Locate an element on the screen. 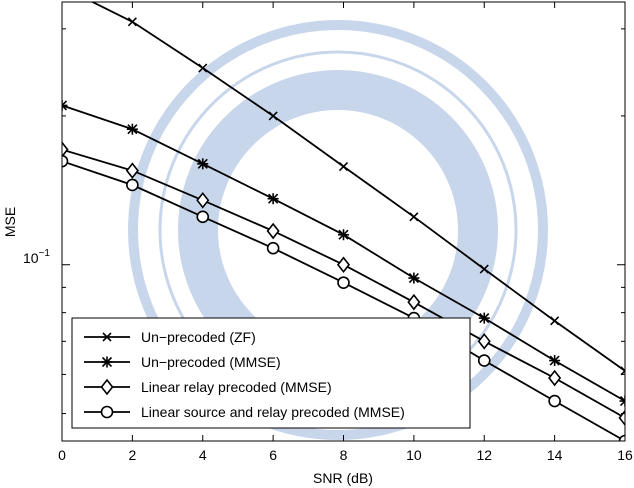 Image resolution: width=634 pixels, height=488 pixels. y-tick-label-major: 10−1 is located at coordinates (36, 257).